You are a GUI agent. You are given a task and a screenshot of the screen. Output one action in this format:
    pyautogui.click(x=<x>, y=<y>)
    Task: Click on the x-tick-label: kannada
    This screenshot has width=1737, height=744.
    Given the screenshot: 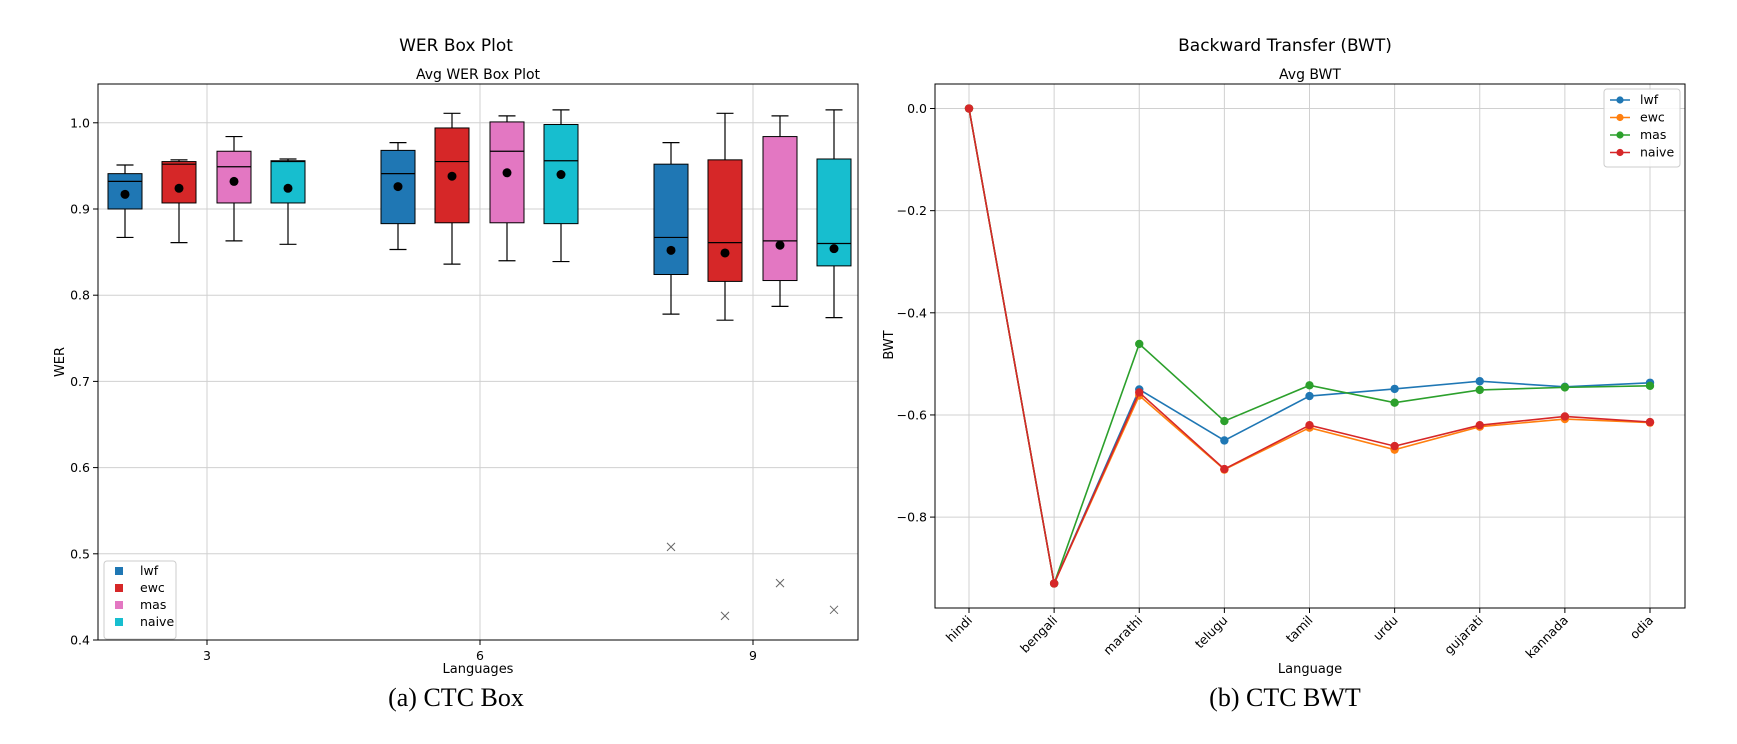 What is the action you would take?
    pyautogui.click(x=1546, y=637)
    